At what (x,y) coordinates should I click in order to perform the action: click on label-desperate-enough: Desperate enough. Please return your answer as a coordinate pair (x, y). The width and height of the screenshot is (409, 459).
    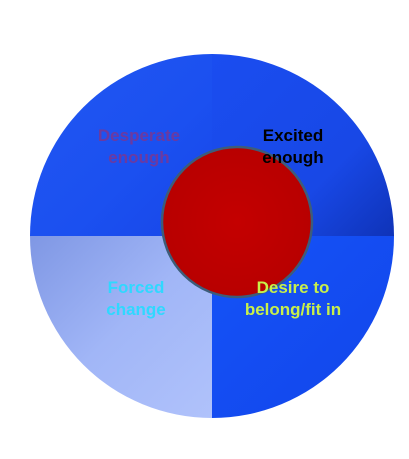
    Looking at the image, I should click on (139, 146).